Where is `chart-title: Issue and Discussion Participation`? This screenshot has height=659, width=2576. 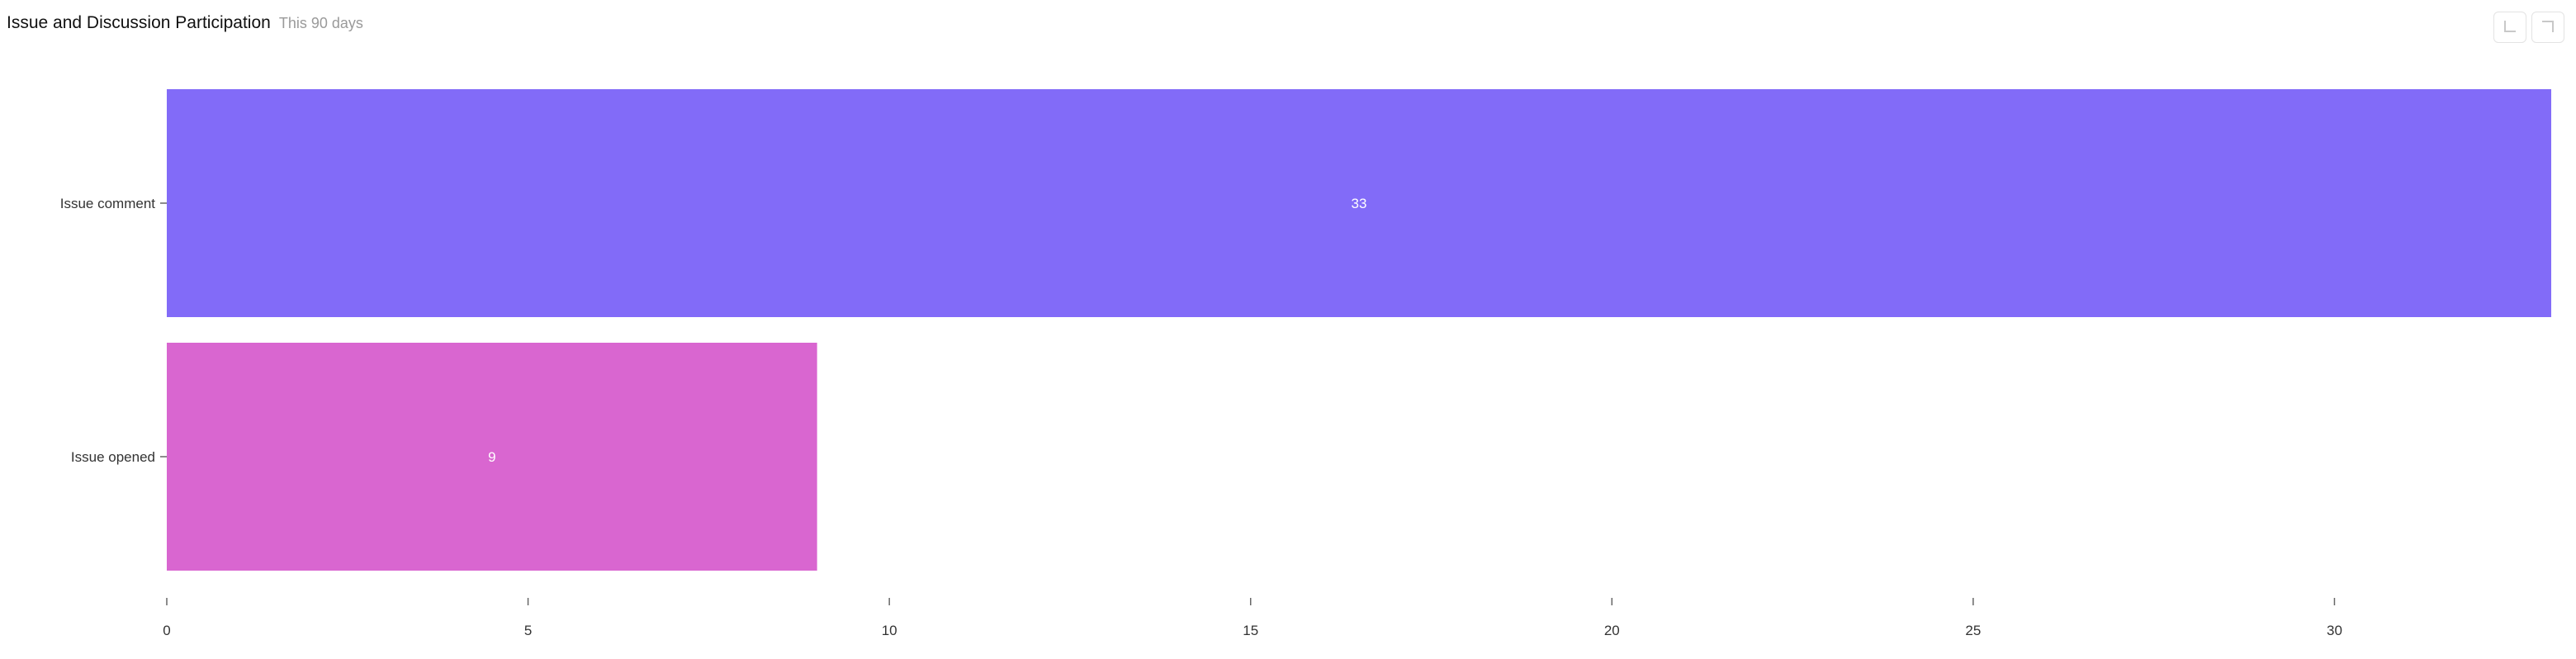 chart-title: Issue and Discussion Participation is located at coordinates (139, 22).